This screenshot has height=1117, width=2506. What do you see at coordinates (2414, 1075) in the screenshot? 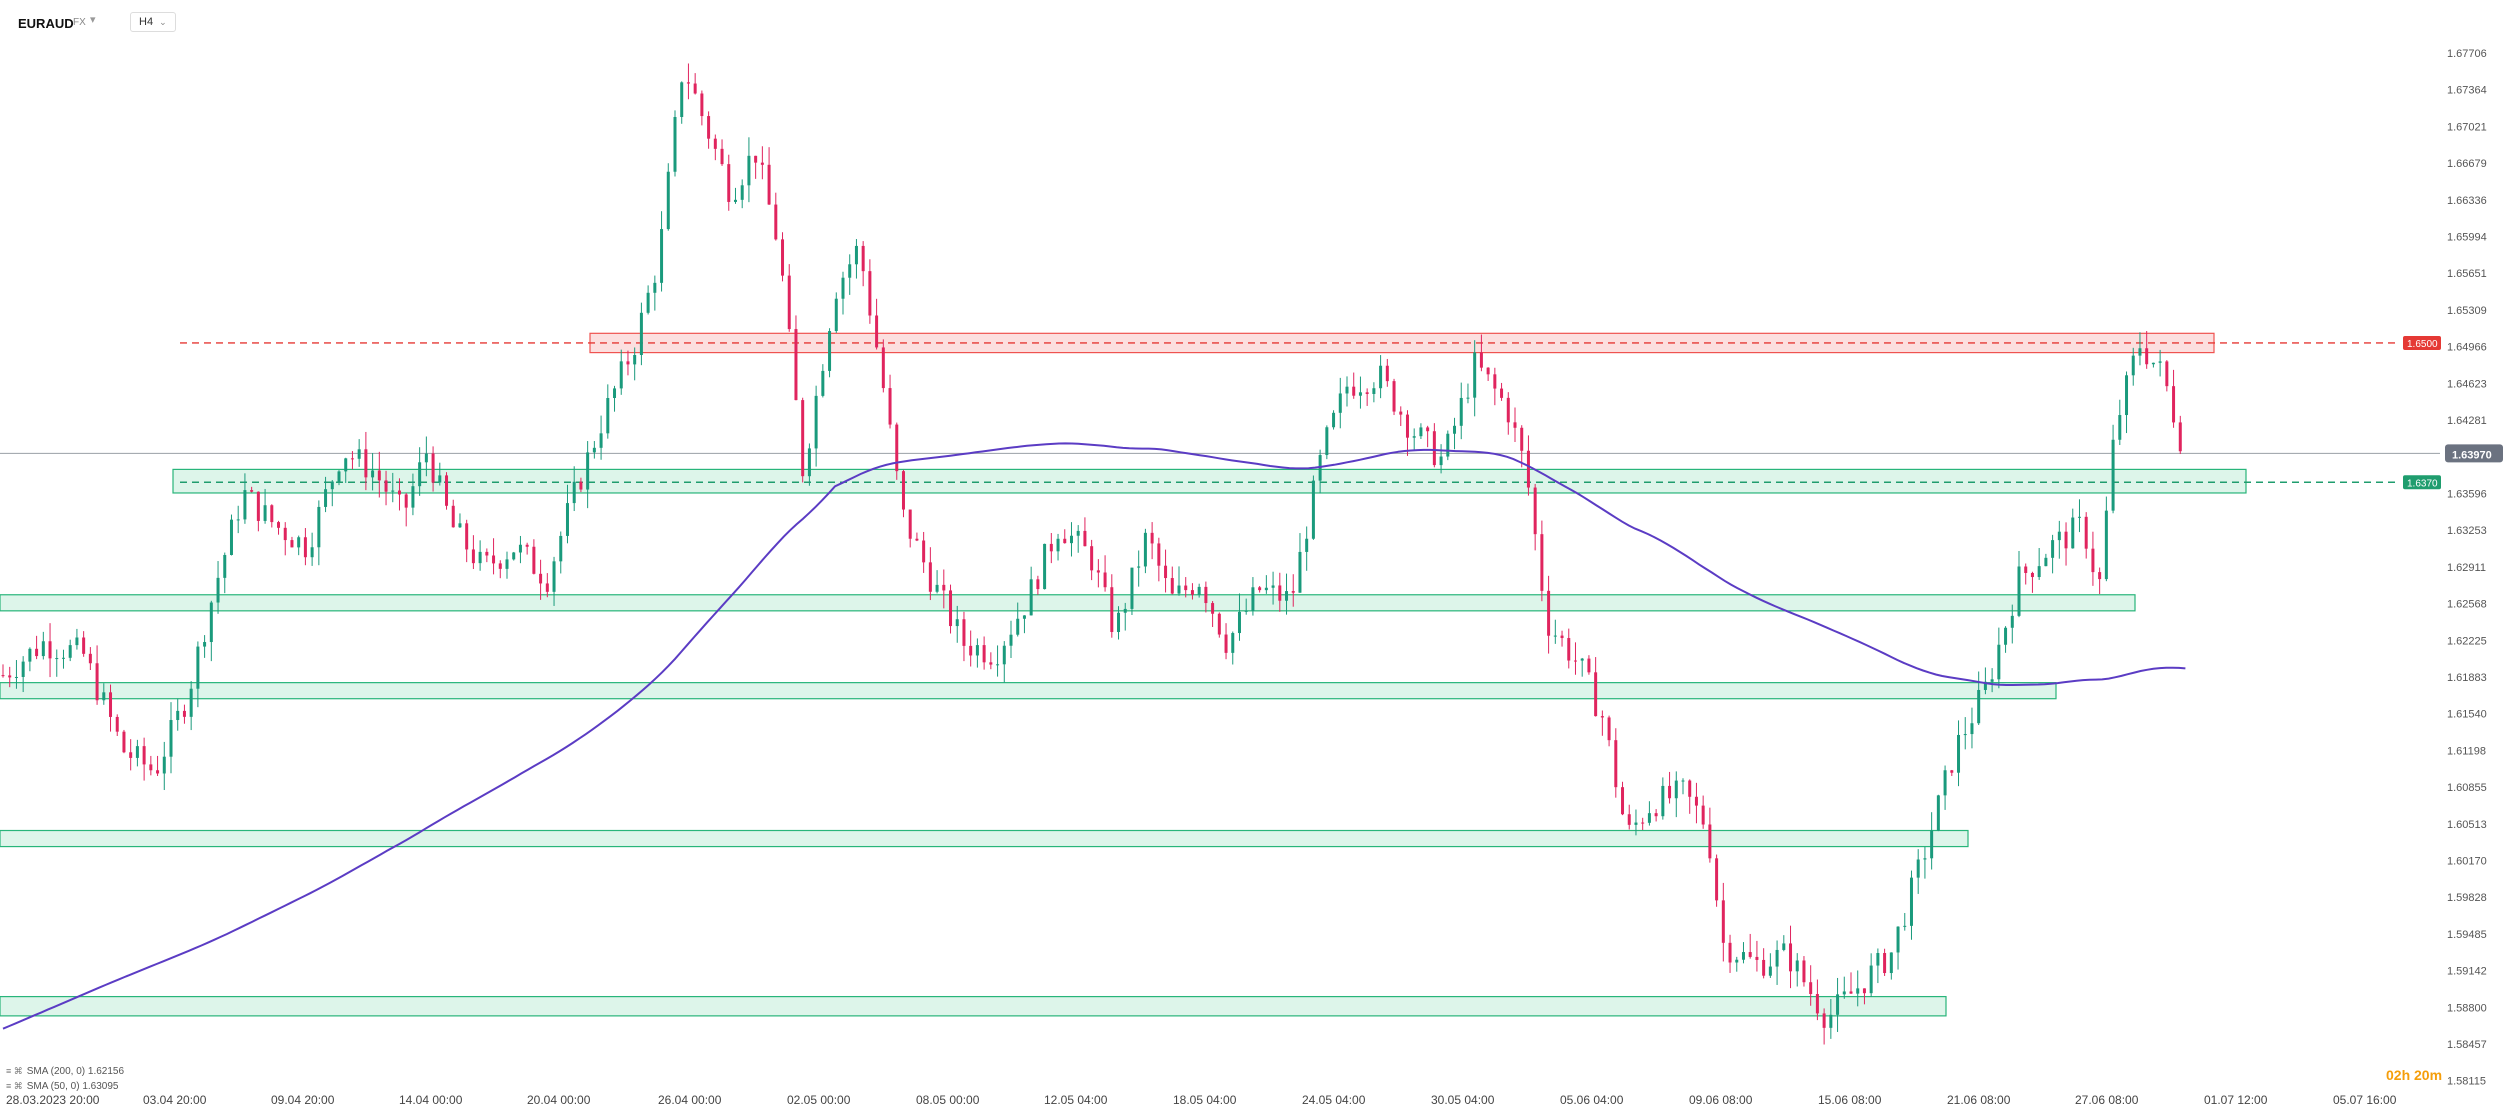
I see `bar-countdown: 02h 20m` at bounding box center [2414, 1075].